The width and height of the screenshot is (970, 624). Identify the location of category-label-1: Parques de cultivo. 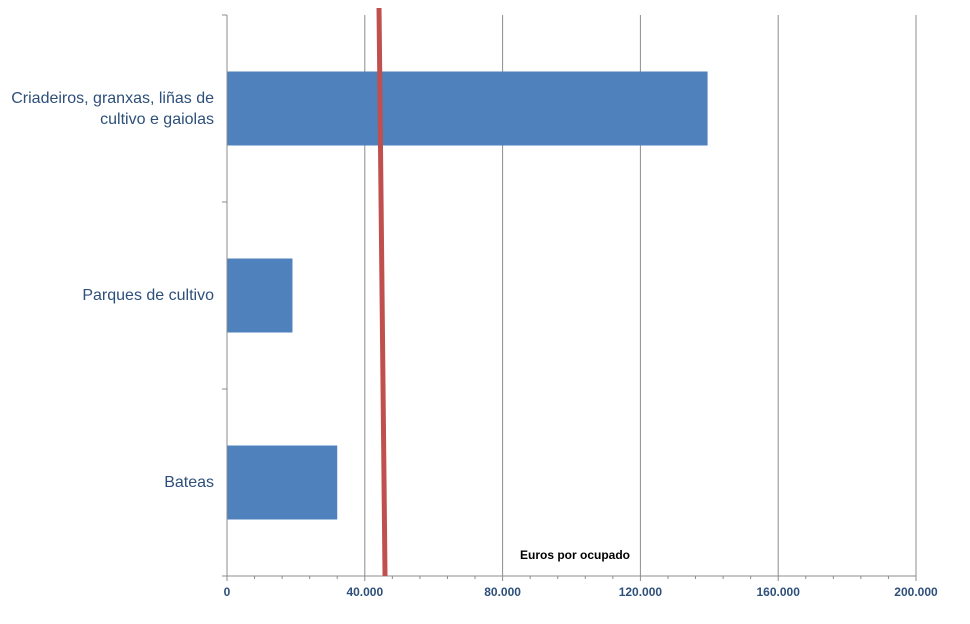
(148, 295).